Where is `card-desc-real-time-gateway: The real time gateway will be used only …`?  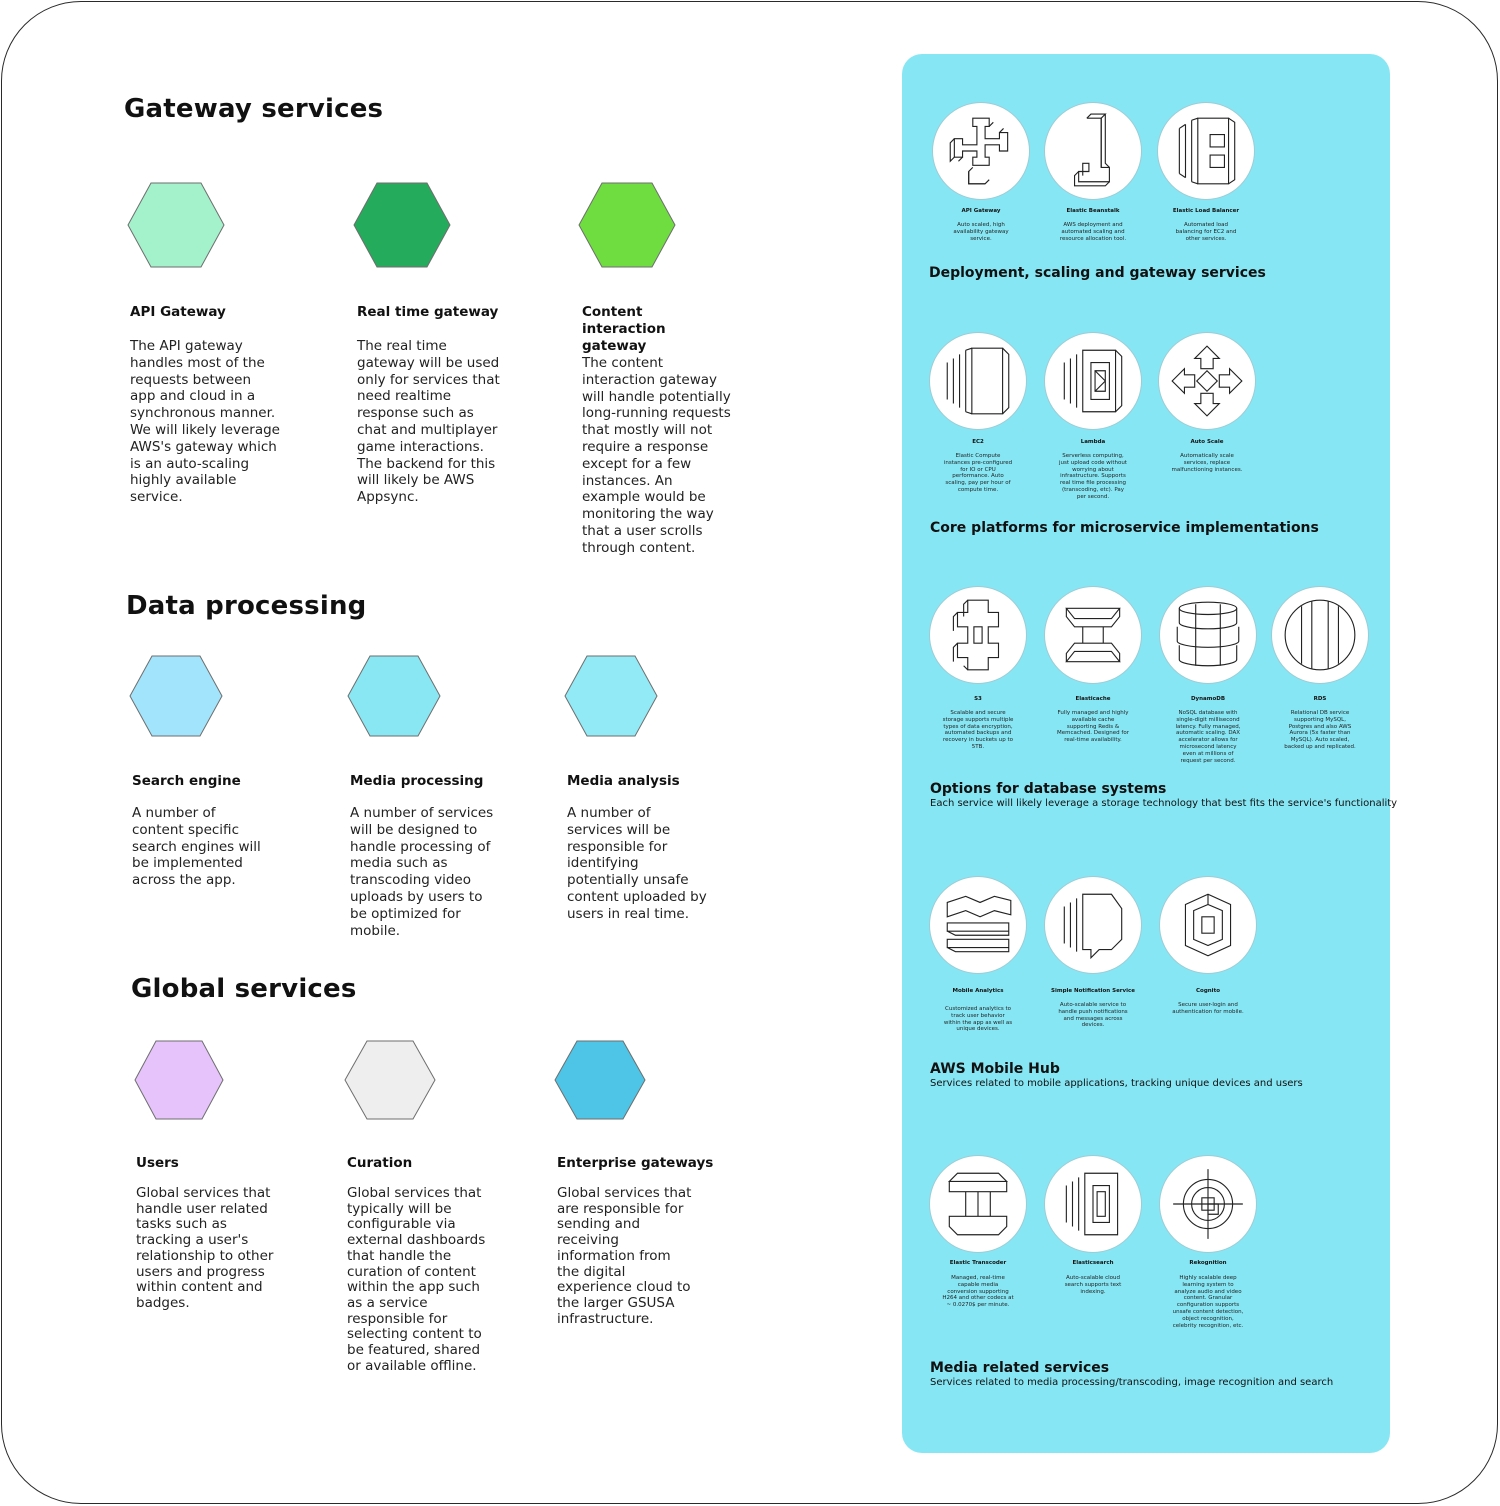 card-desc-real-time-gateway: The real time gateway will be used only … is located at coordinates (428, 422).